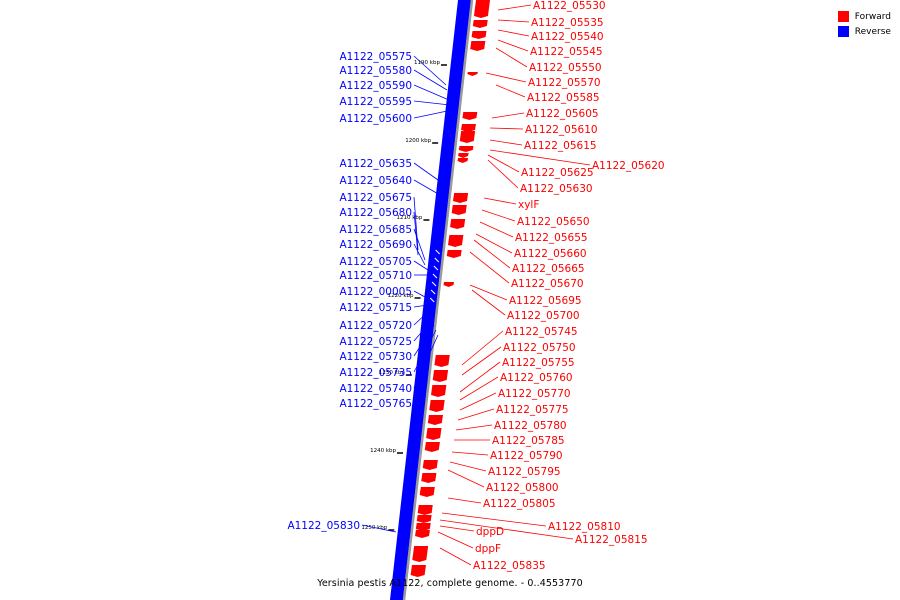 The width and height of the screenshot is (900, 600). I want to click on forward-gene-label-a1122-05755: A1122_05755, so click(538, 363).